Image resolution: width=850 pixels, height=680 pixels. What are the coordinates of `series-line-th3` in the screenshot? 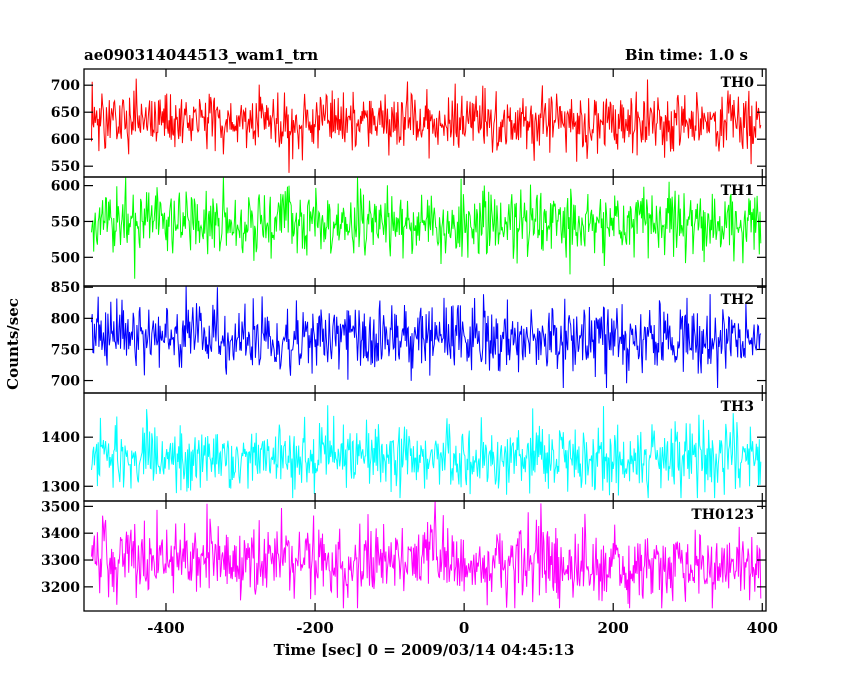 It's located at (426, 452).